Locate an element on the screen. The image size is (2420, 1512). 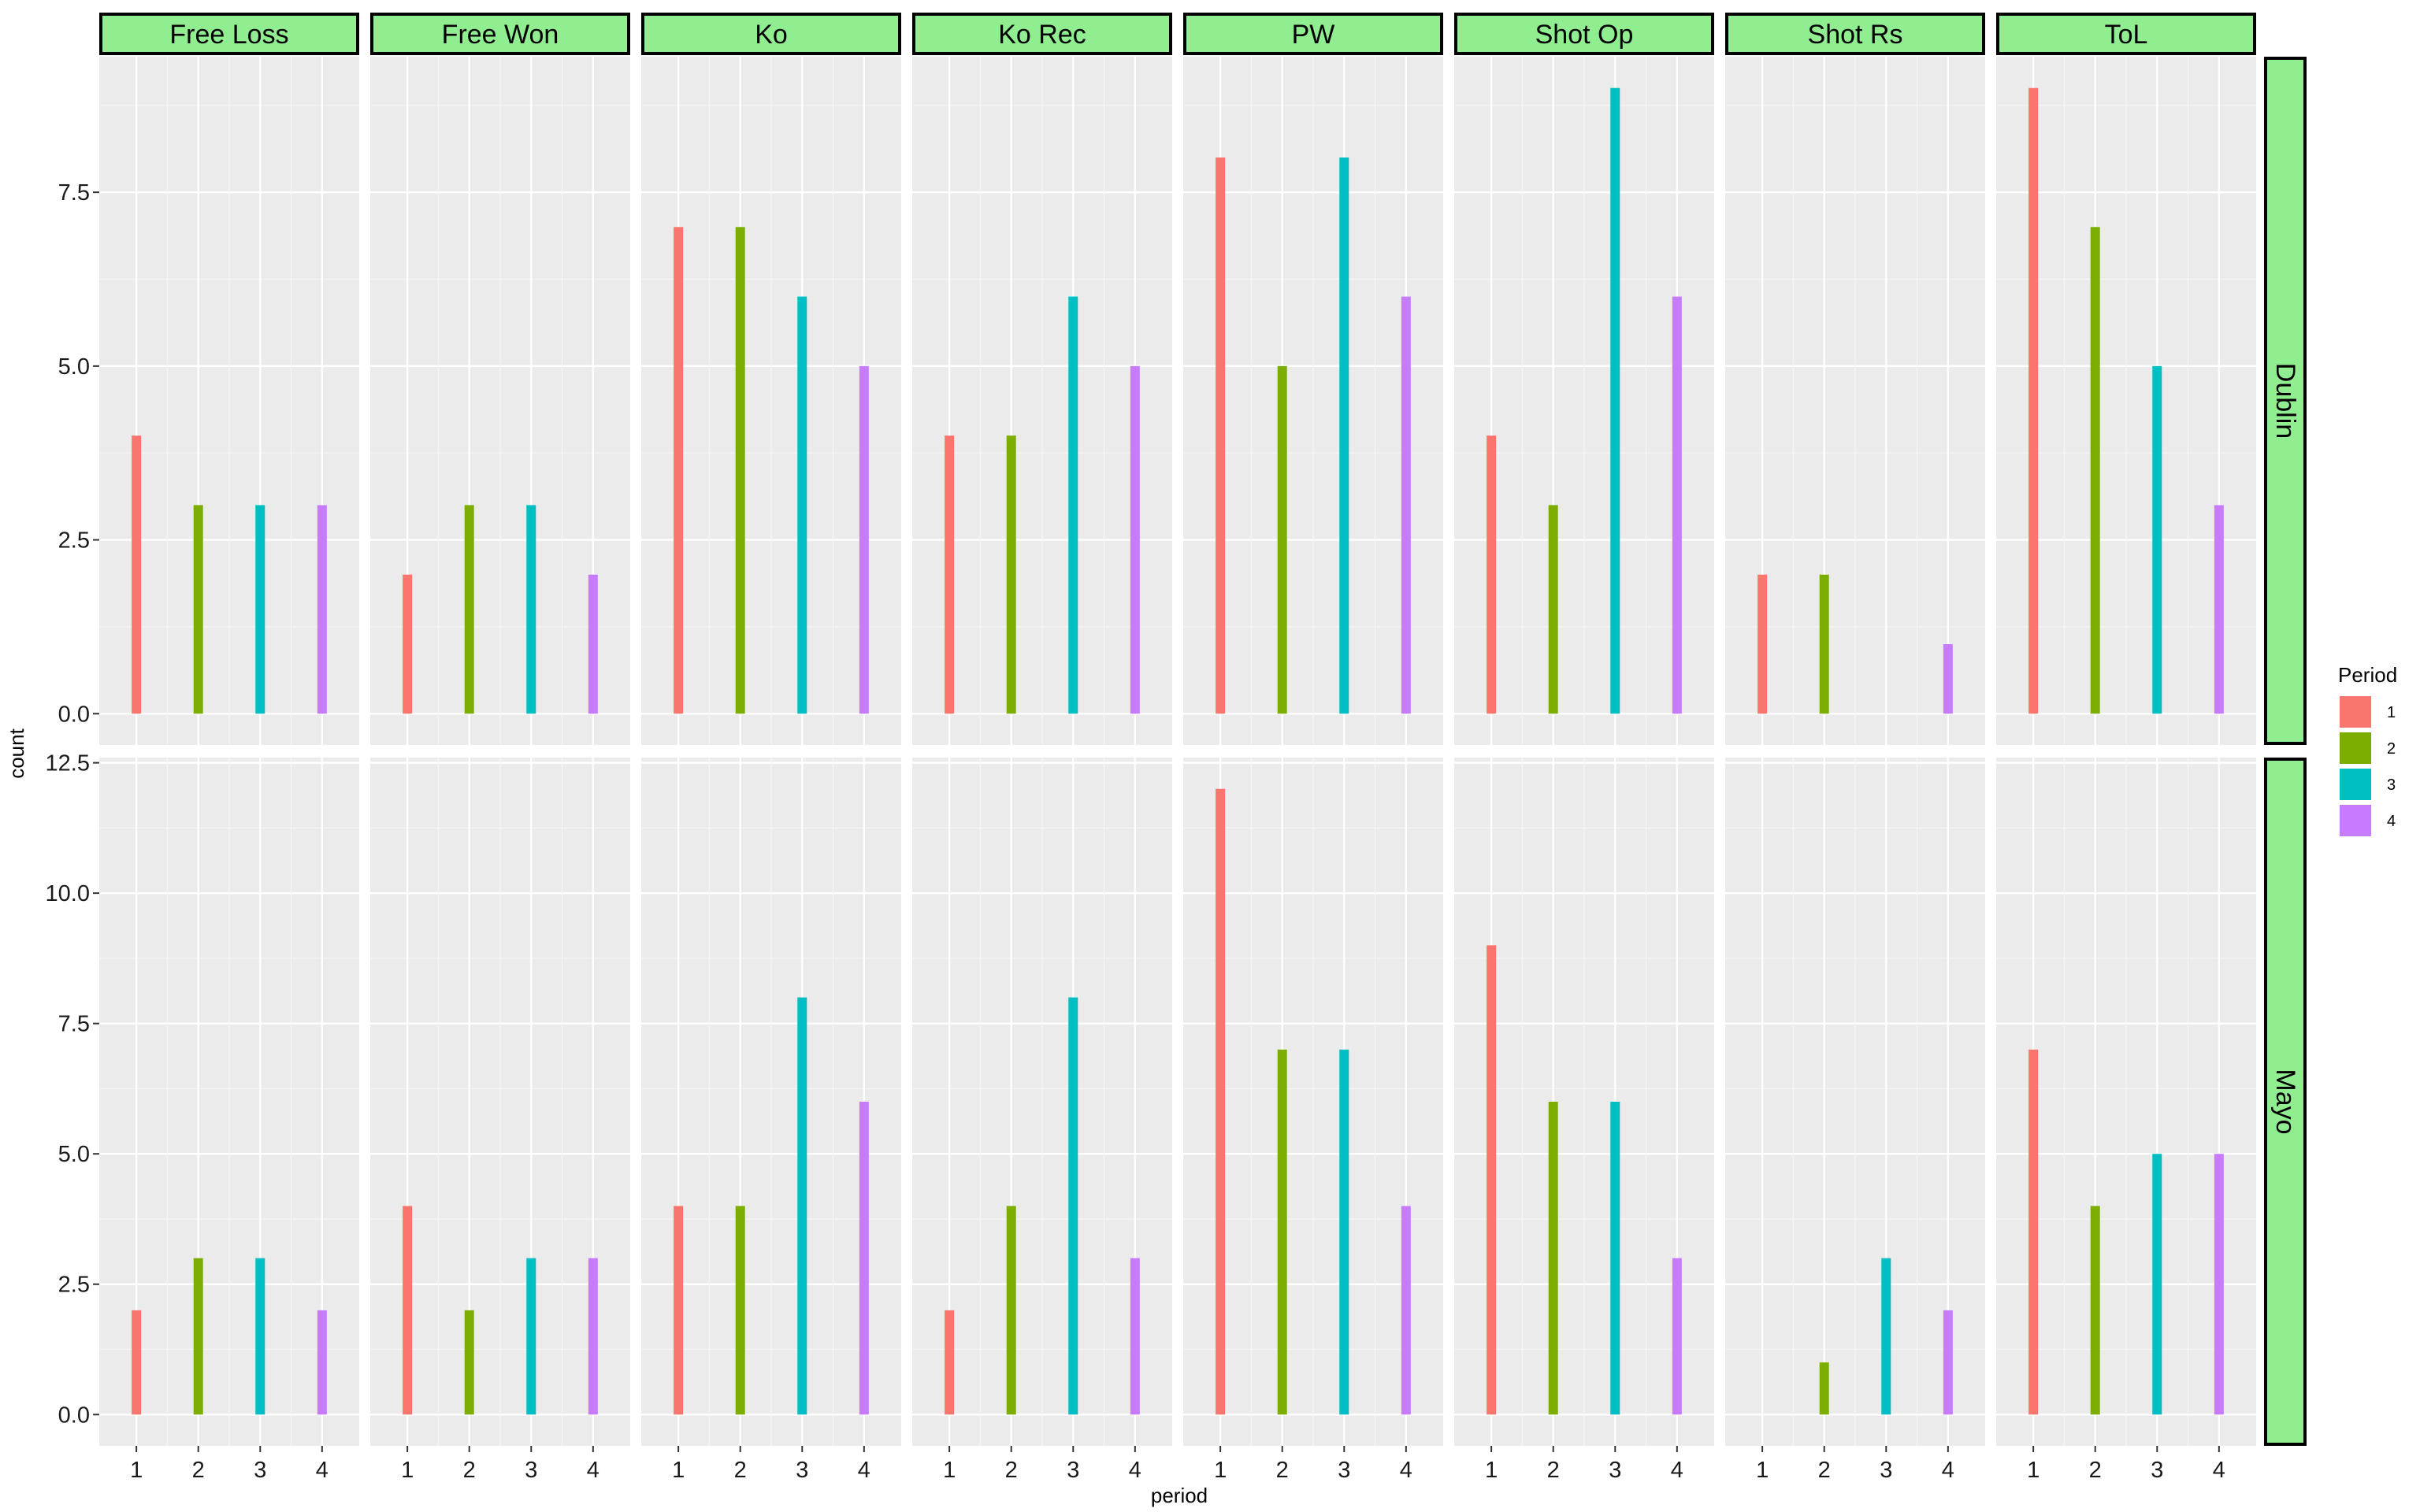
facet-strip-label: Ko Rec is located at coordinates (1042, 35).